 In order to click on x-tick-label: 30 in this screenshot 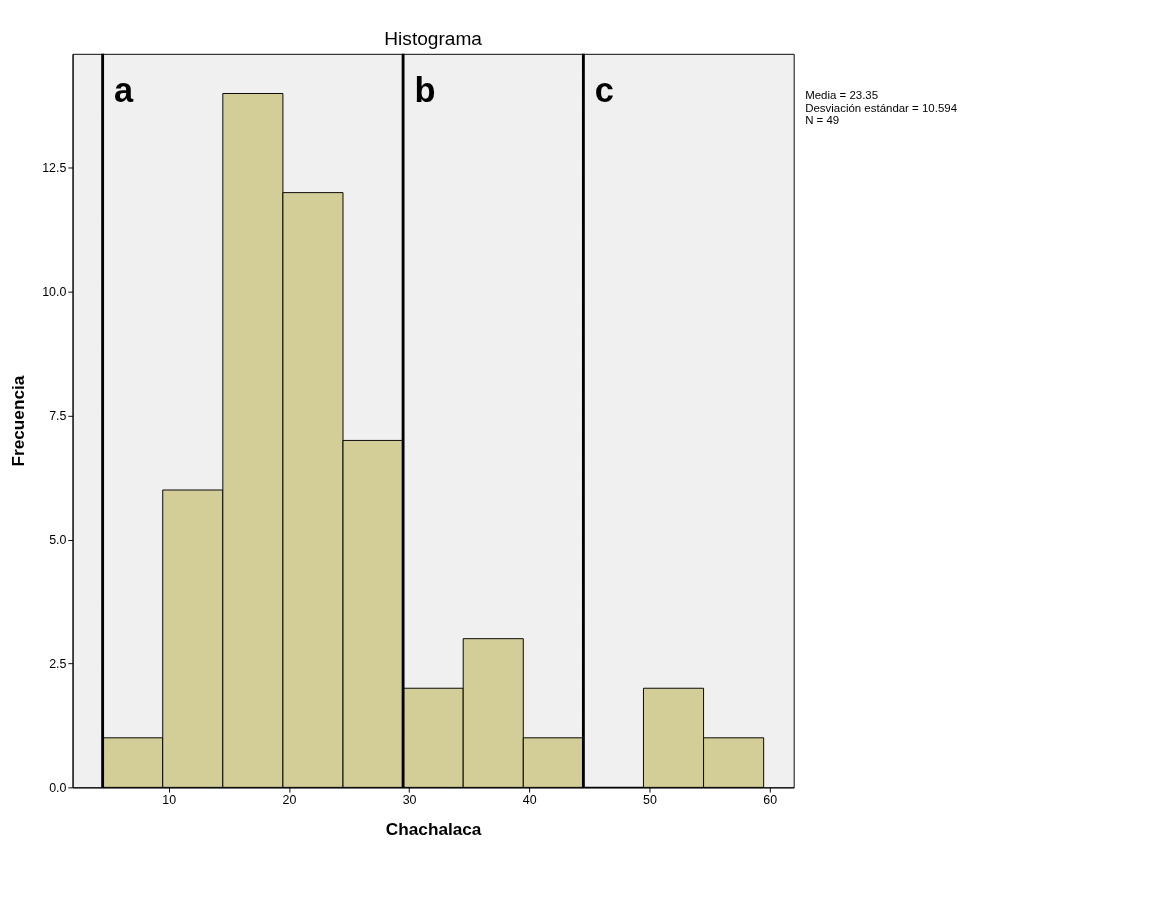, I will do `click(409, 800)`.